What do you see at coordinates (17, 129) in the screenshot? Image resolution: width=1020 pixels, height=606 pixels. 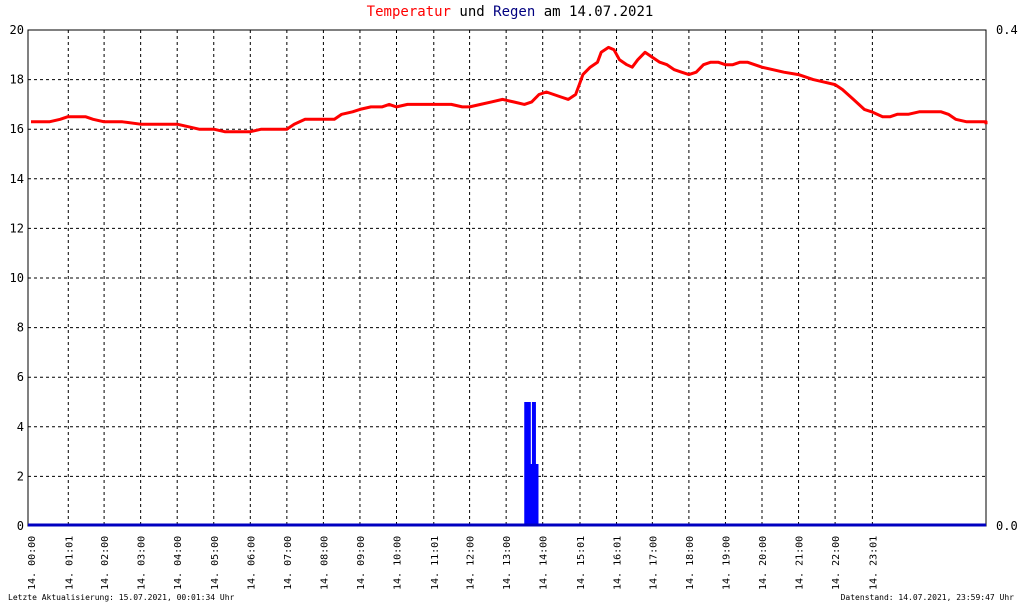 I see `y-left-tick-label: 16` at bounding box center [17, 129].